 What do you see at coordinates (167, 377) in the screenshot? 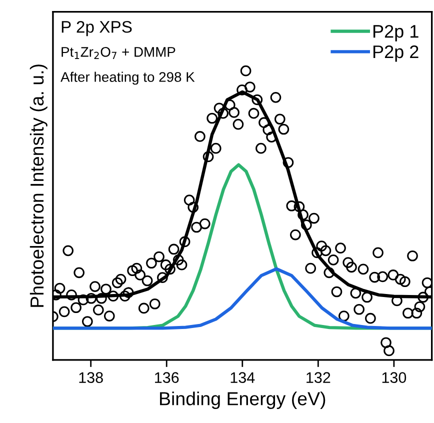
I see `x-tick-label: 136` at bounding box center [167, 377].